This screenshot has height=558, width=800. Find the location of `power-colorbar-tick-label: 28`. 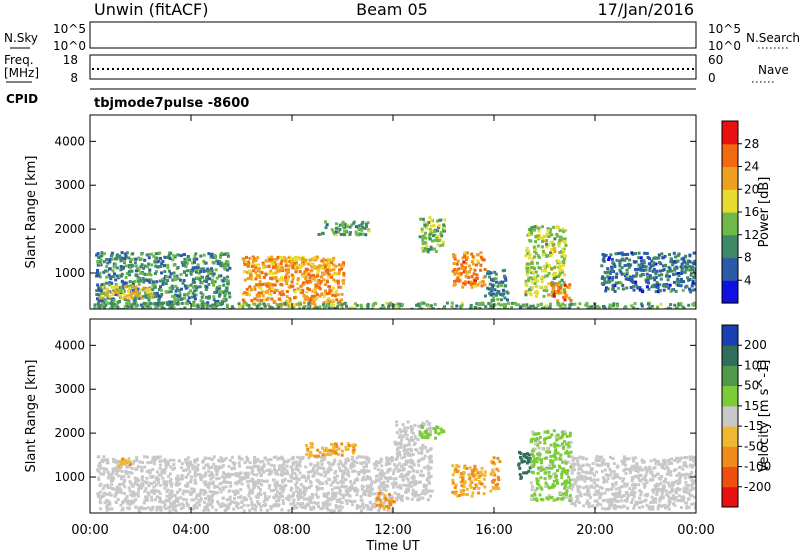

power-colorbar-tick-label: 28 is located at coordinates (751, 144).